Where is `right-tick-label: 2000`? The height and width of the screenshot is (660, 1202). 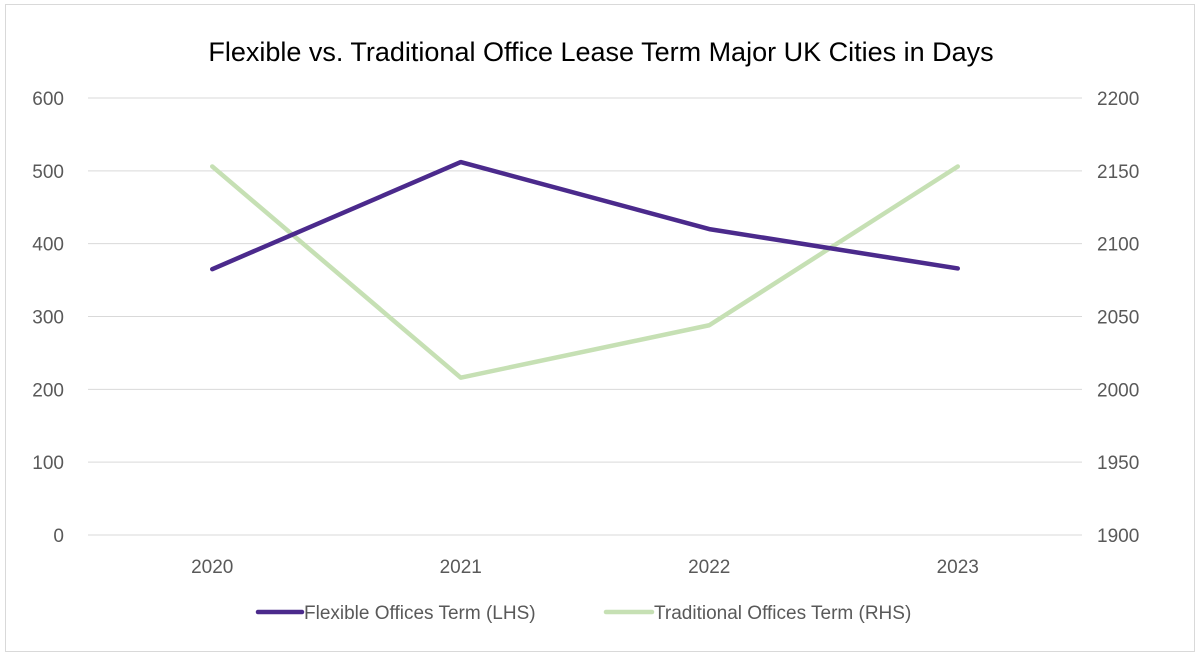 right-tick-label: 2000 is located at coordinates (1118, 390).